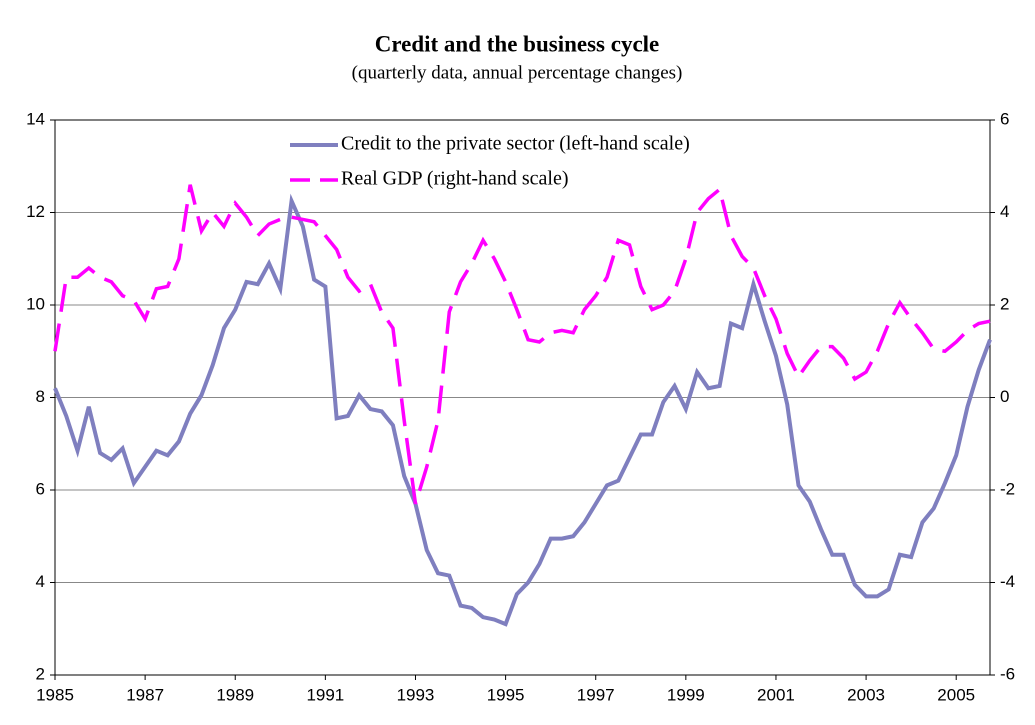  I want to click on x-tick-label: 1985, so click(55, 694).